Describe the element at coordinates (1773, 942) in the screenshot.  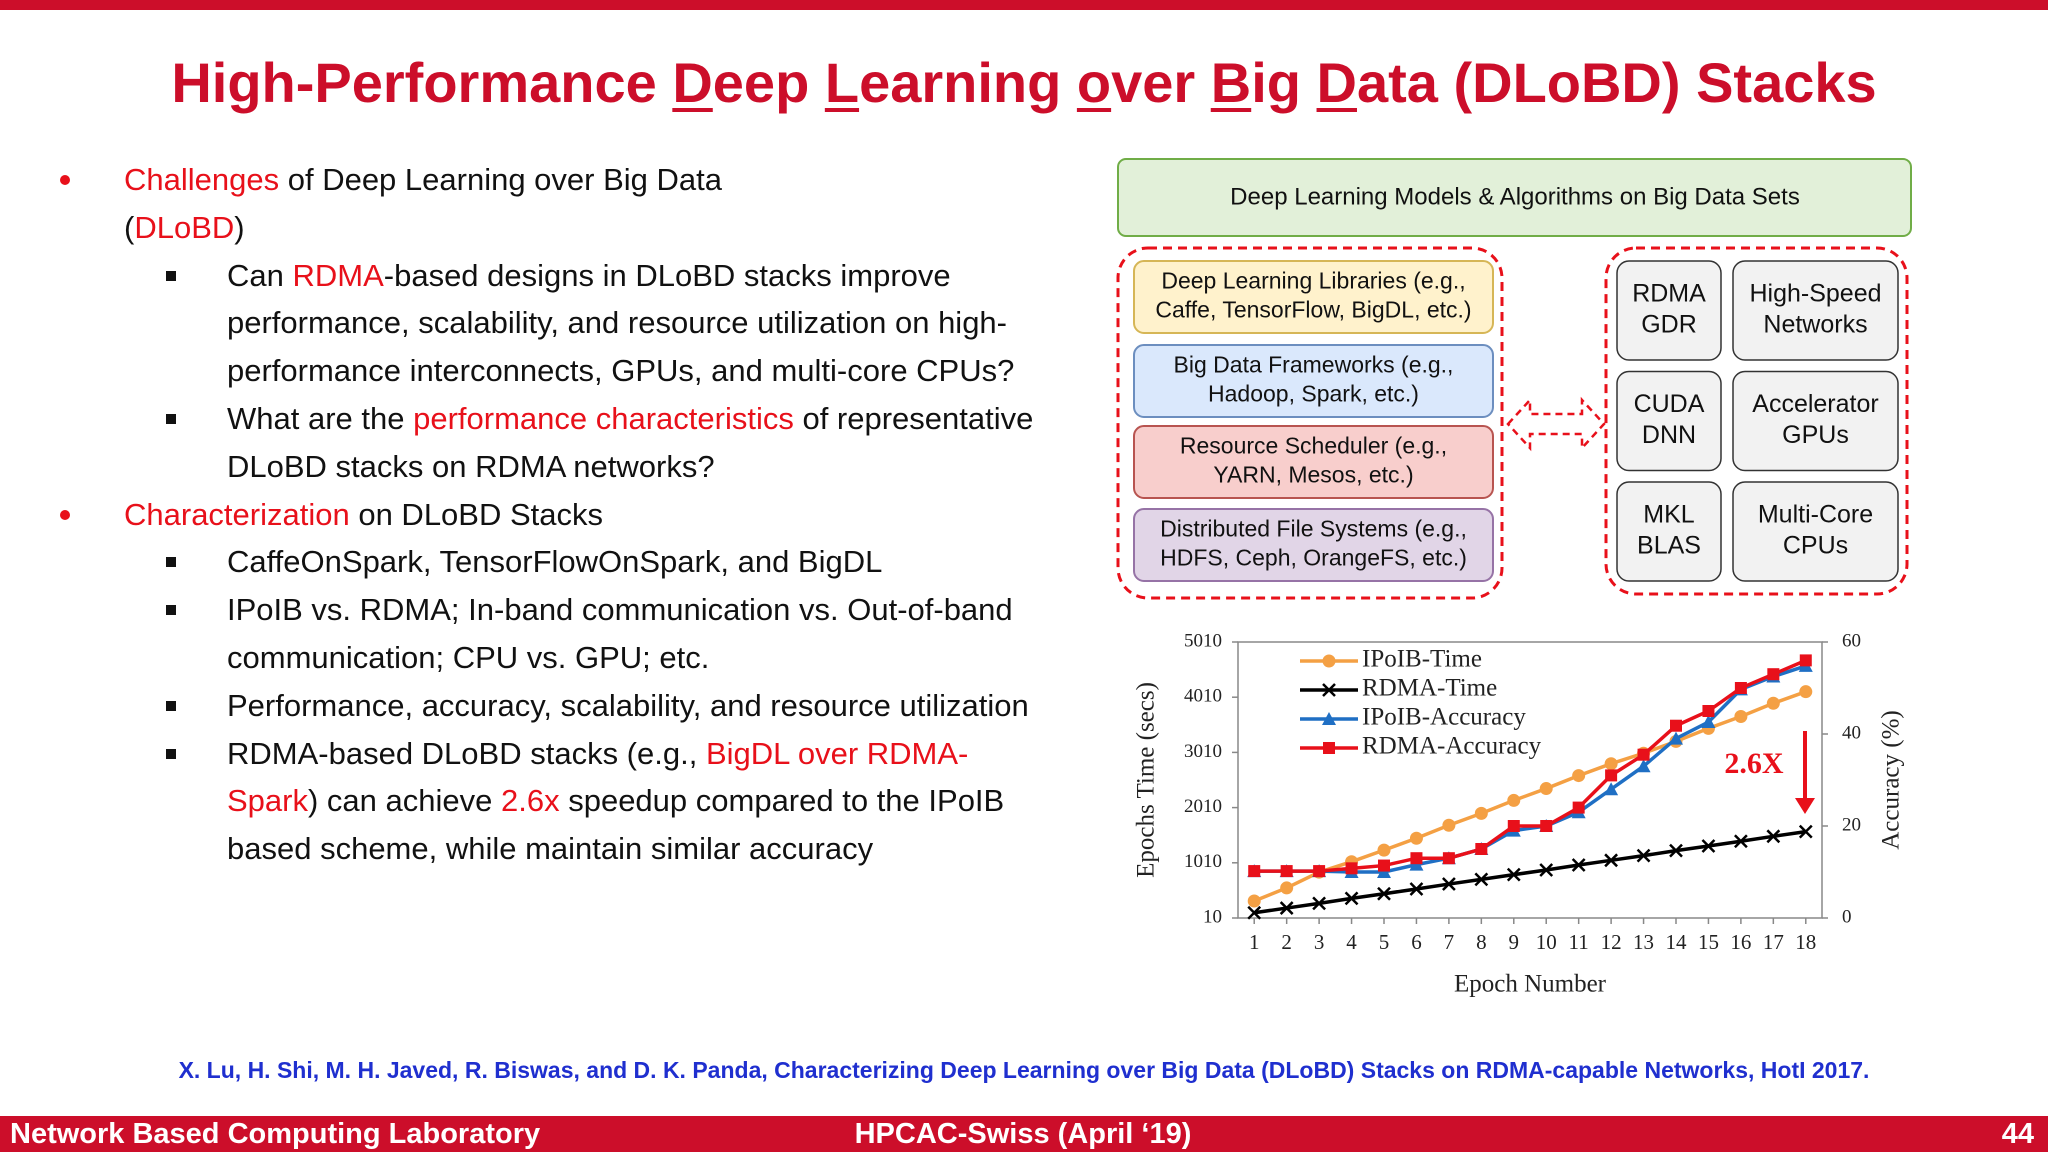
I see `x-tick-label: 17` at that location.